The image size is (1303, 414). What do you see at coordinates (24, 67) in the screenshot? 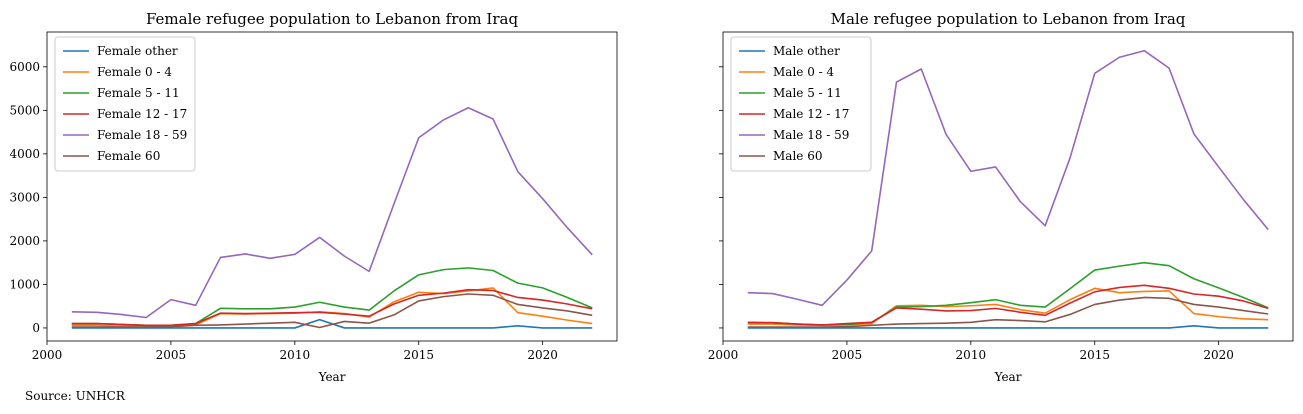
I see `y-tick-label: 6000` at bounding box center [24, 67].